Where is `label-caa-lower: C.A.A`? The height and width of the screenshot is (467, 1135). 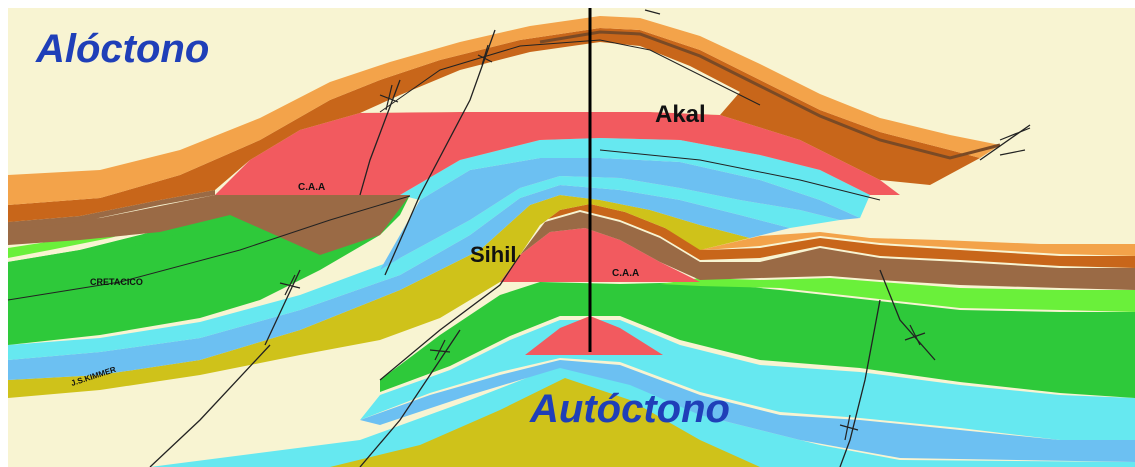 label-caa-lower: C.A.A is located at coordinates (625, 273).